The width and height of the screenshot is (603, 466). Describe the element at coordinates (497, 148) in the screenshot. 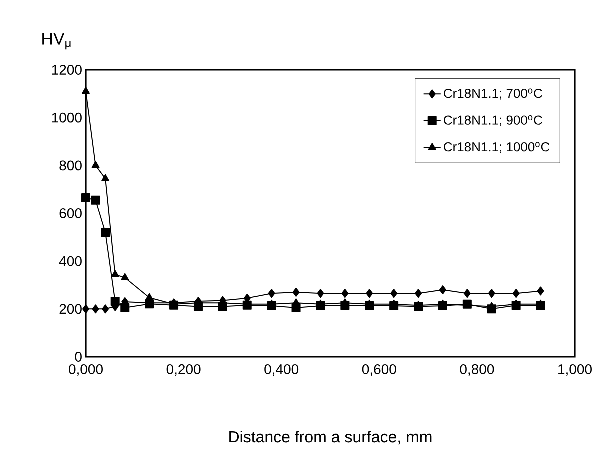

I see `legend-label: Cr18N1.1; 1000$^{o}$C` at that location.